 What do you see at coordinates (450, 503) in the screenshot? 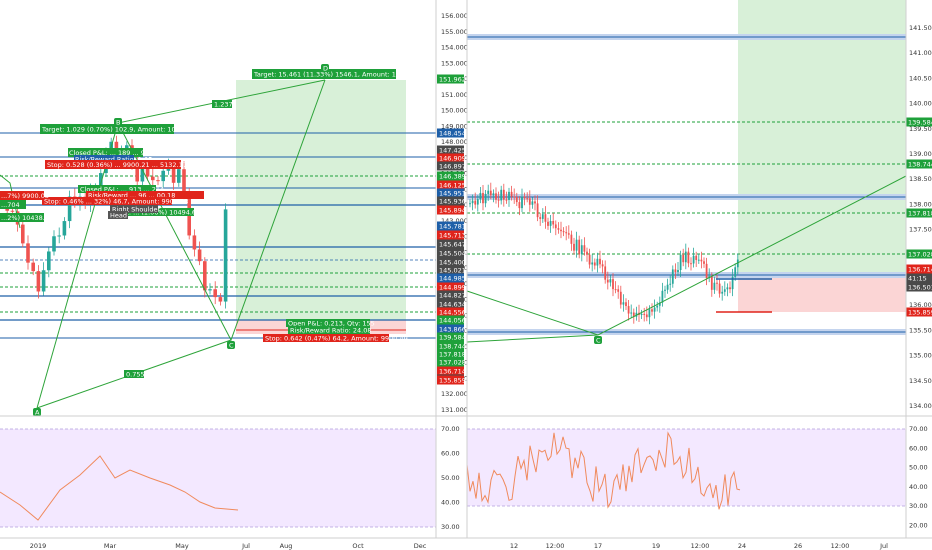
I see `rsi-tick-label: 40.00` at bounding box center [450, 503].